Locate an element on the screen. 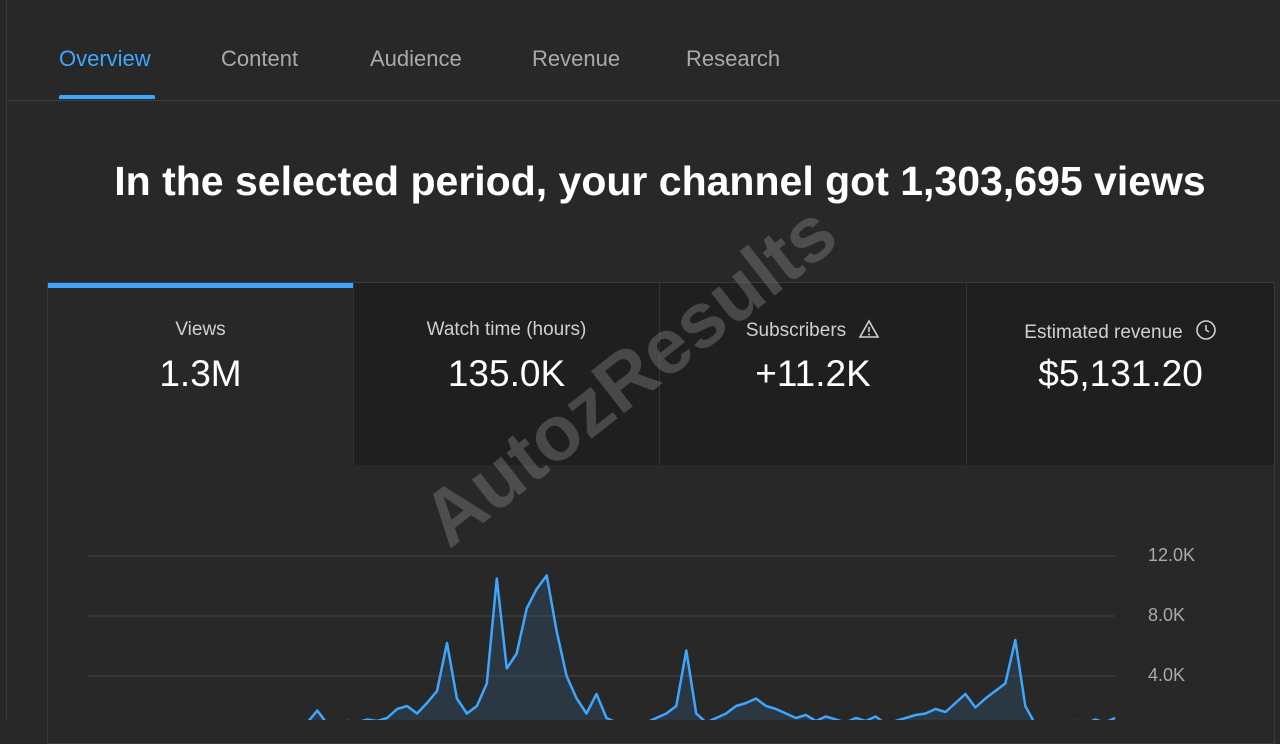 The image size is (1280, 744). metric-label: Subscribers is located at coordinates (813, 330).